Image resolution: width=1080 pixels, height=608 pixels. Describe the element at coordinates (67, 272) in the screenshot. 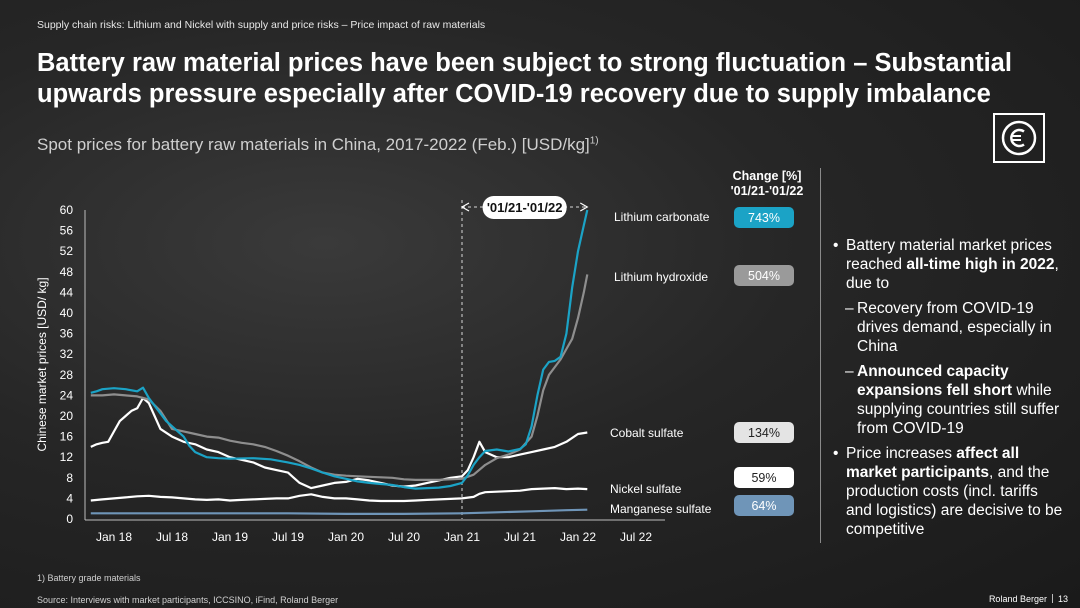

I see `y-tick-label: 48` at that location.